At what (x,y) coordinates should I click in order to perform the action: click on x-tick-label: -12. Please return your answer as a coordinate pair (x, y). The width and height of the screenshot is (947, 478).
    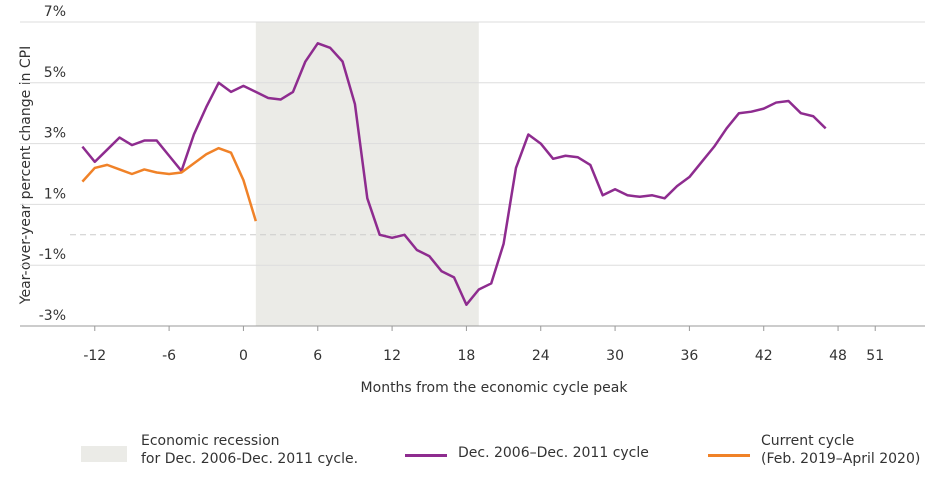
    Looking at the image, I should click on (94, 356).